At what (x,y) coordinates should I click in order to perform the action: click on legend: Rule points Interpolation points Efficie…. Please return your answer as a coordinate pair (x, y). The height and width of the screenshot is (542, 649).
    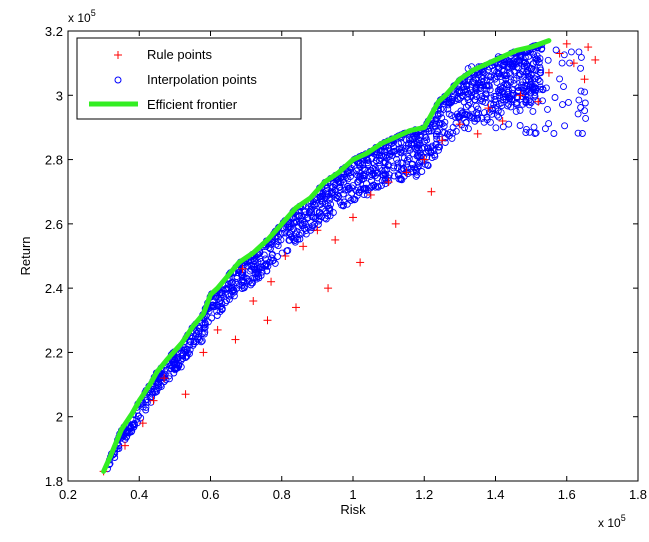
    Looking at the image, I should click on (189, 78).